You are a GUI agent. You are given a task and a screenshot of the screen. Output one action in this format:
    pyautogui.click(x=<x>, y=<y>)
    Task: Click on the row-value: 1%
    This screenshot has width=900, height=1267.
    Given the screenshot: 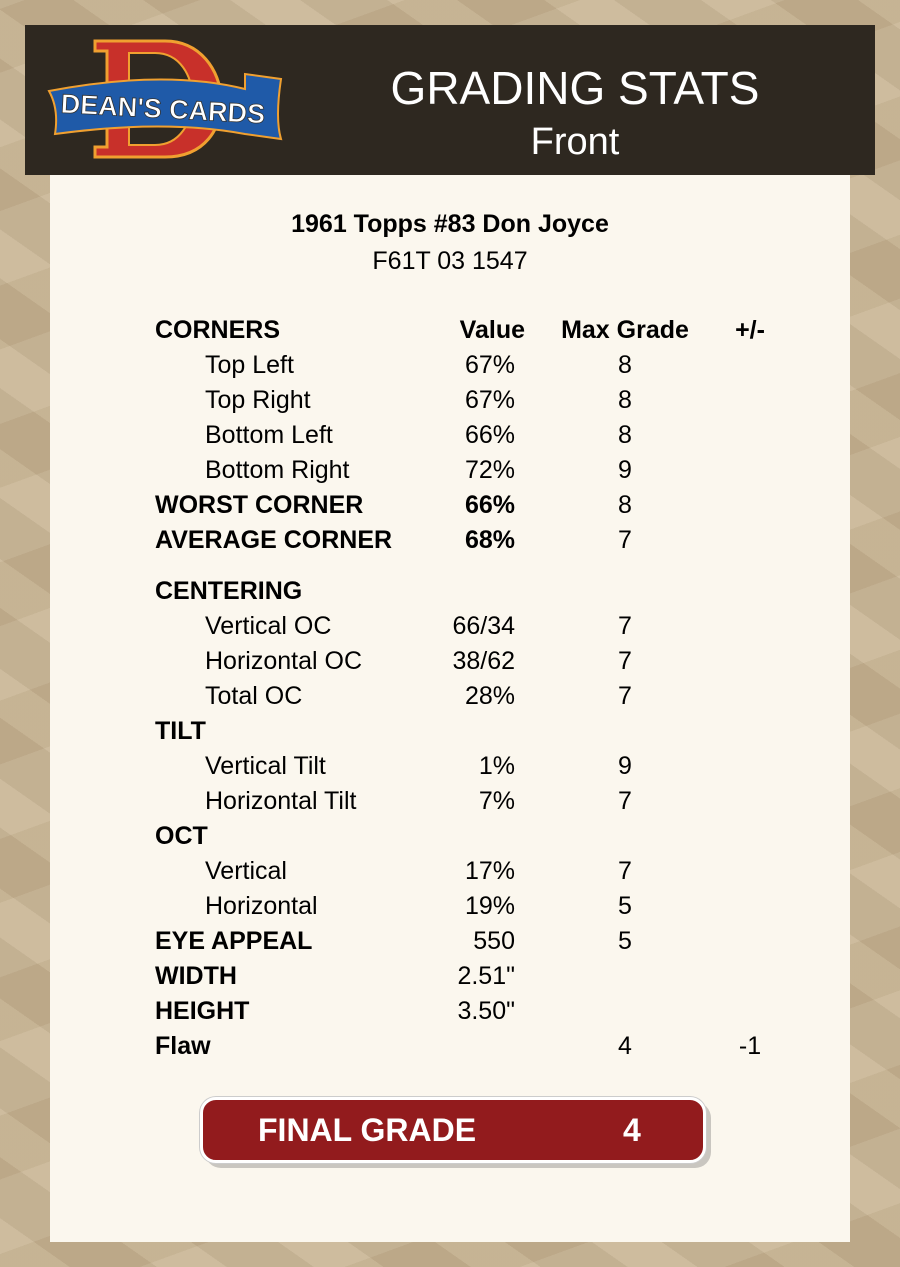 What is the action you would take?
    pyautogui.click(x=496, y=766)
    